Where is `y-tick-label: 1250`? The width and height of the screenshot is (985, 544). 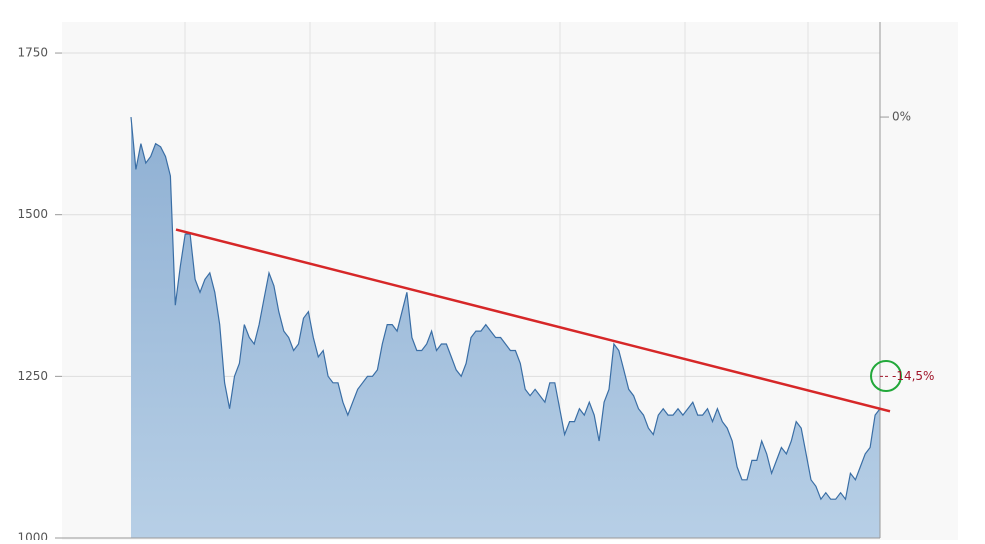 y-tick-label: 1250 is located at coordinates (32, 376).